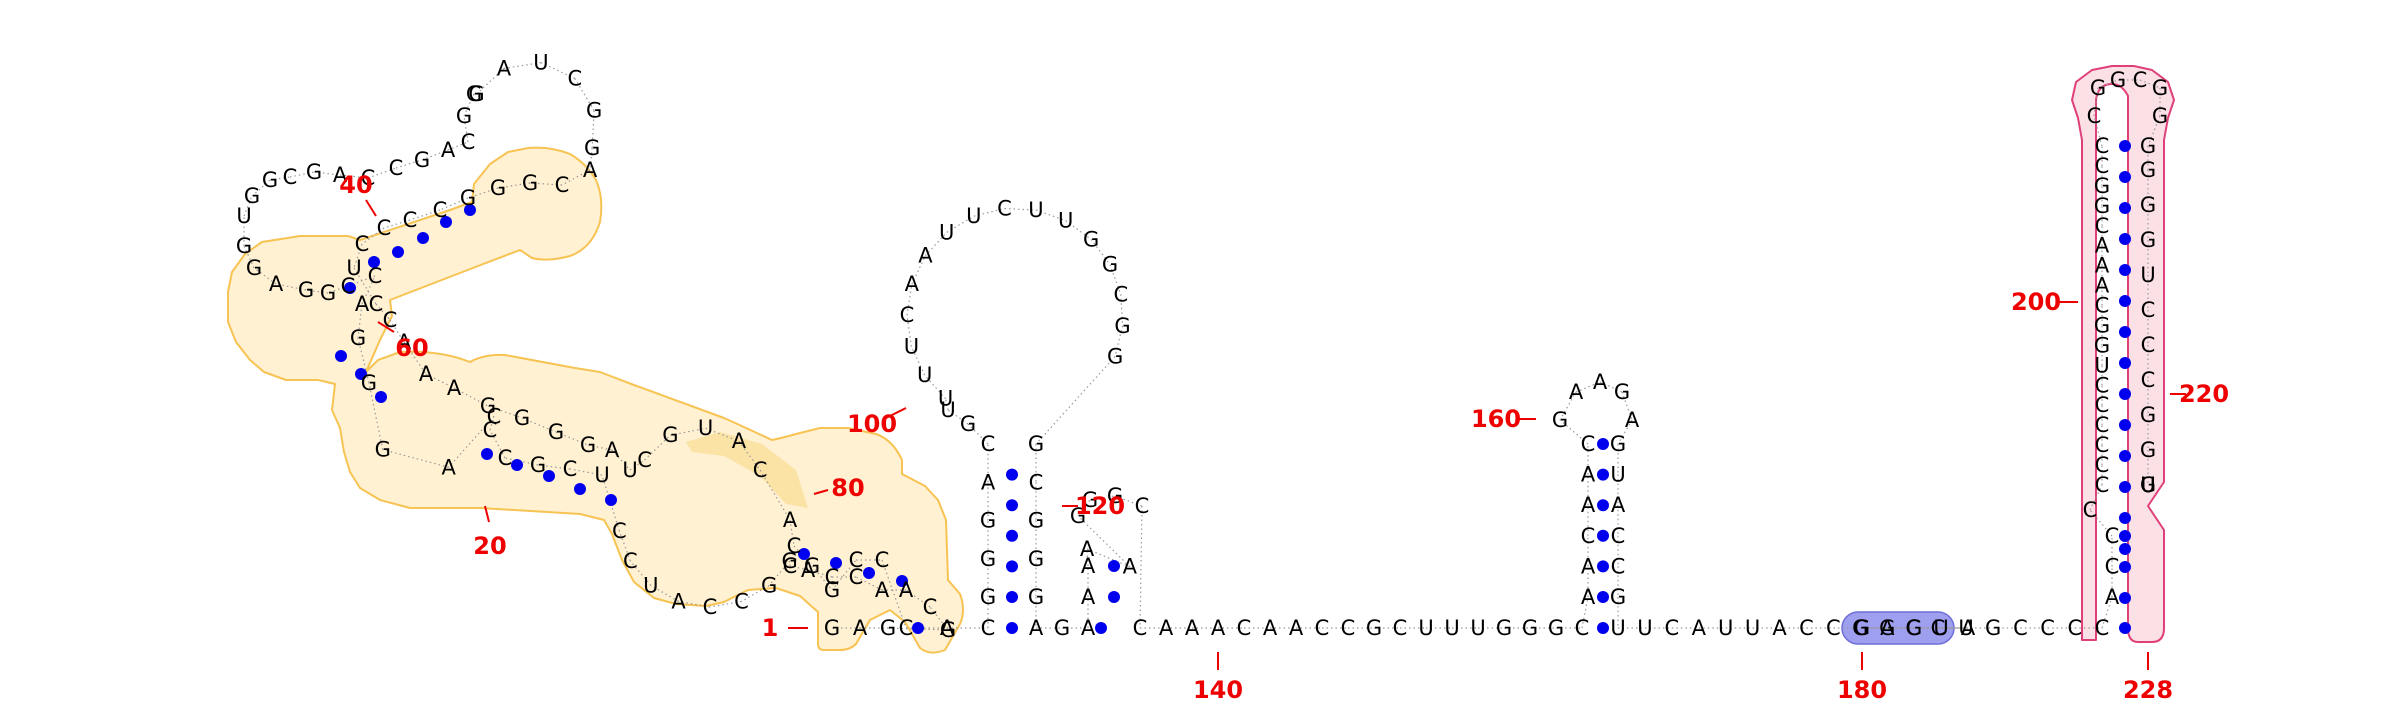  I want to click on position-number: 220, so click(2204, 394).